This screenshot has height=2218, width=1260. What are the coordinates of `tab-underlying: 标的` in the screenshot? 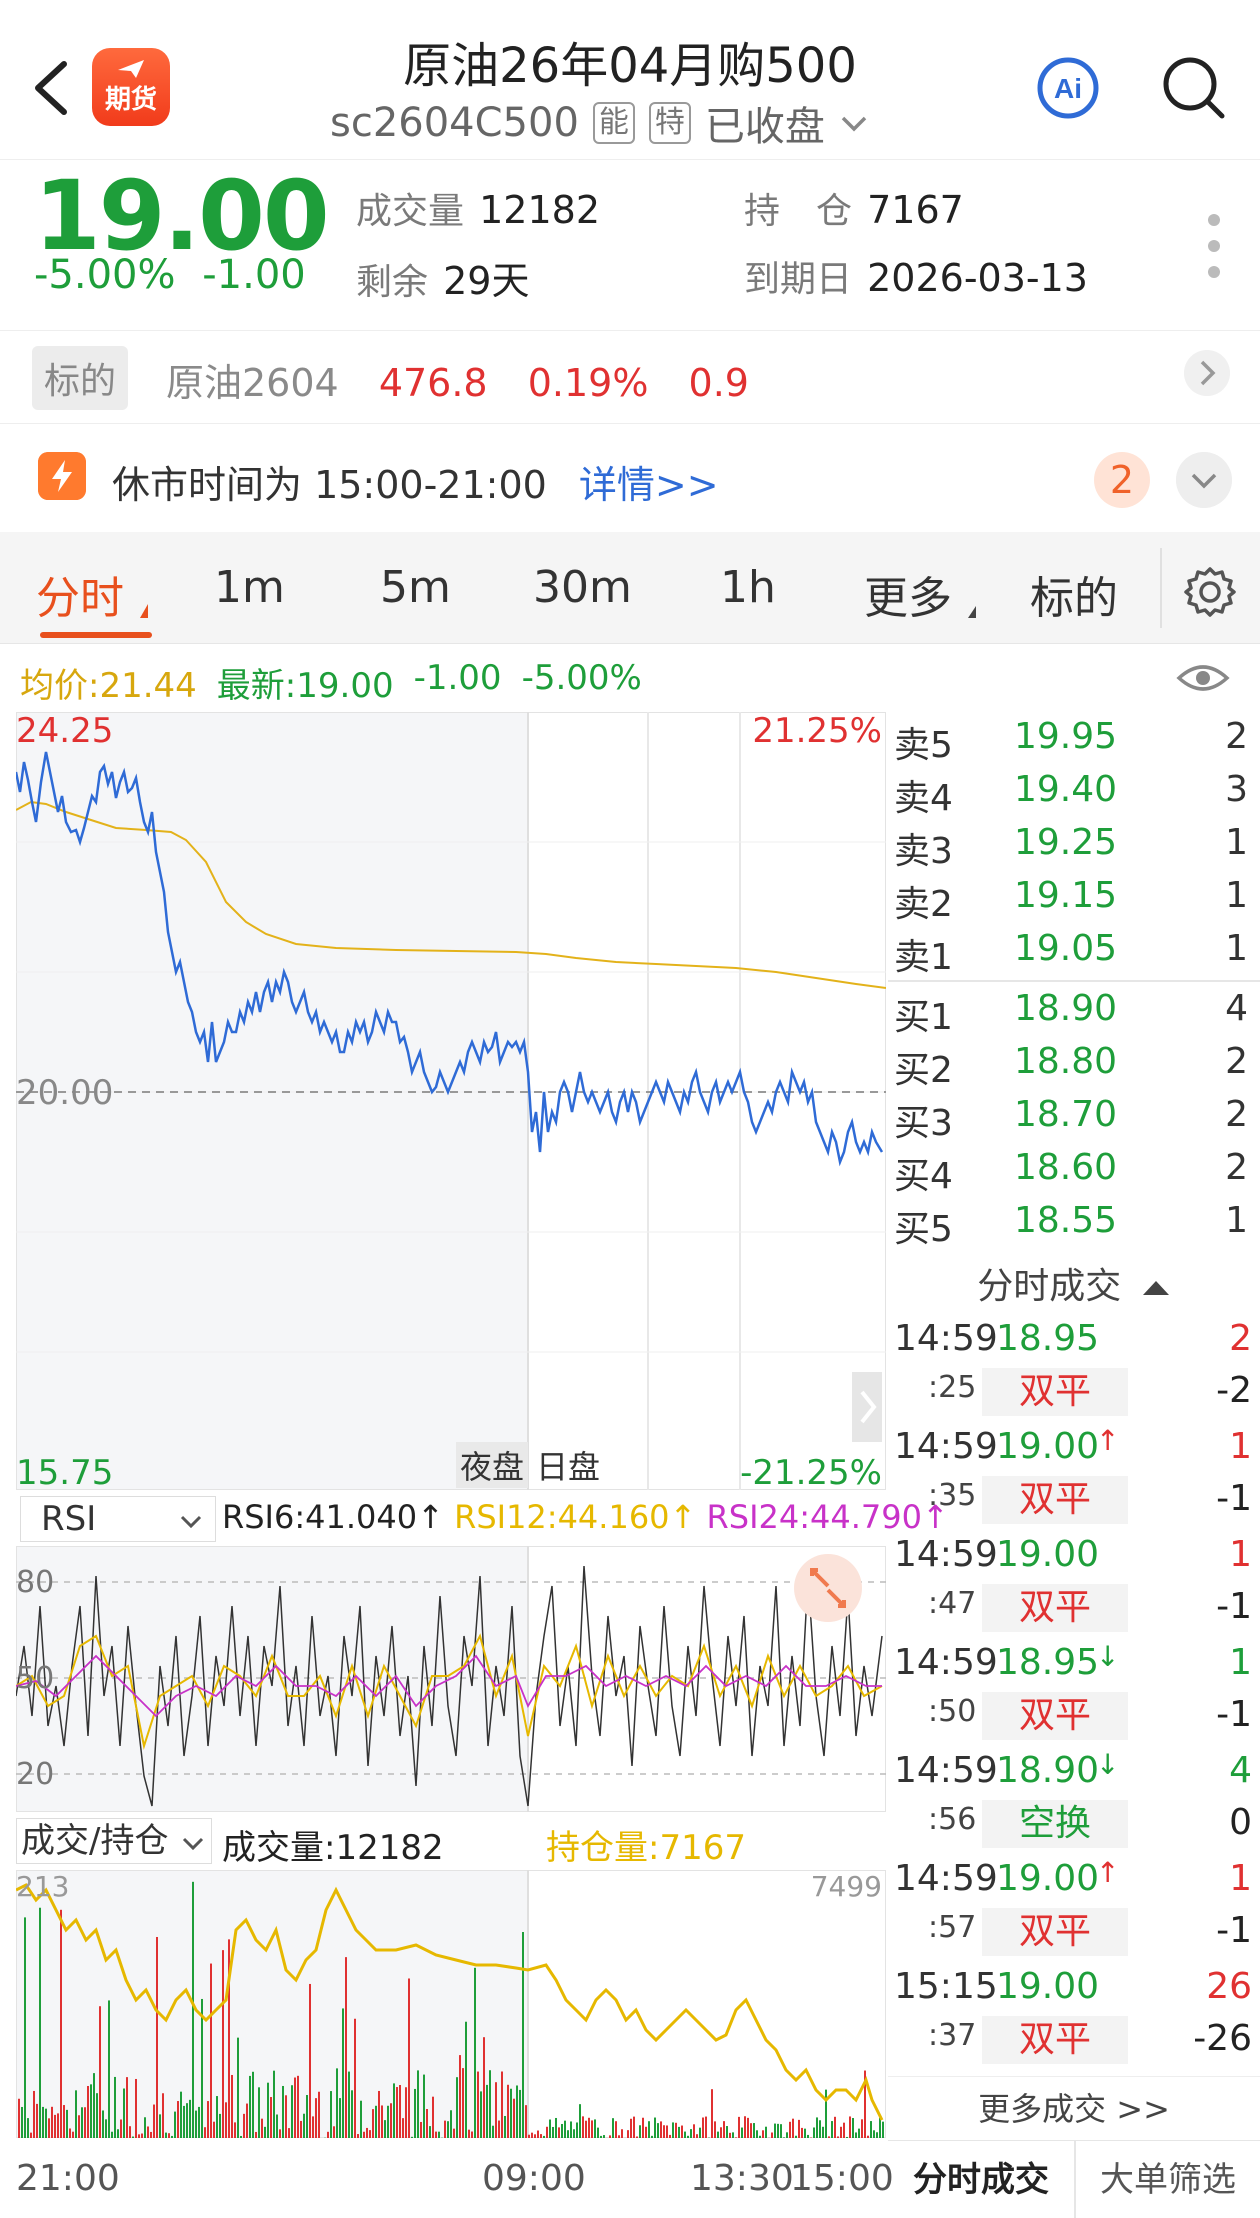 It's located at (1074, 598).